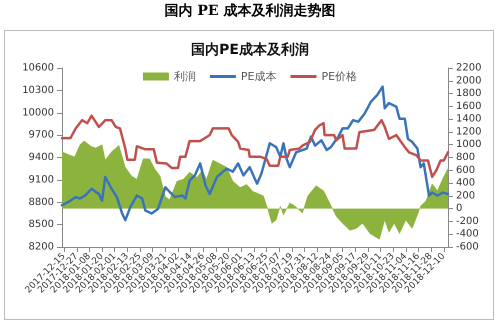  Describe the element at coordinates (466, 170) in the screenshot. I see `y2-tick-label: 600` at that location.